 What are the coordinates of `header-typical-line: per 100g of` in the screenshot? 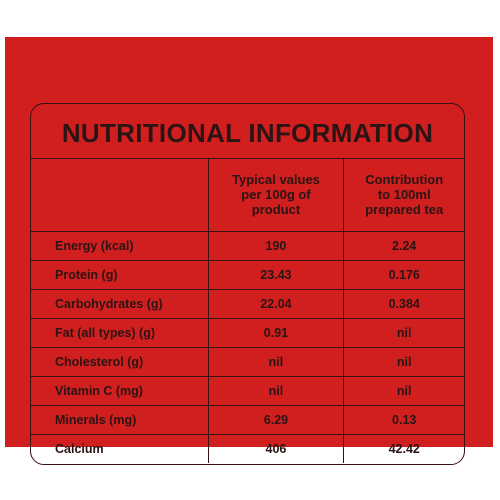 It's located at (276, 195).